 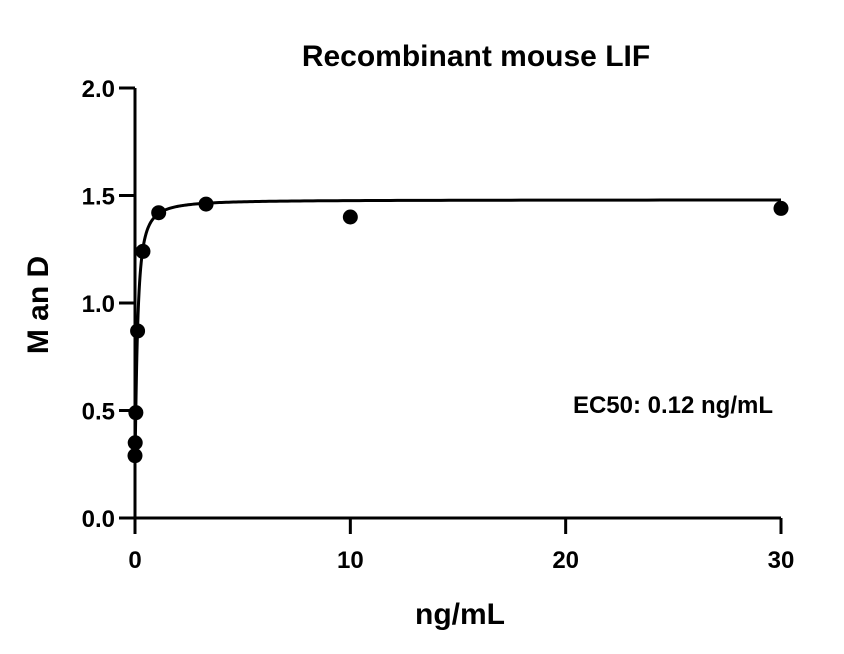 I want to click on chart-title: Recombinant mouse LIF, so click(x=476, y=56).